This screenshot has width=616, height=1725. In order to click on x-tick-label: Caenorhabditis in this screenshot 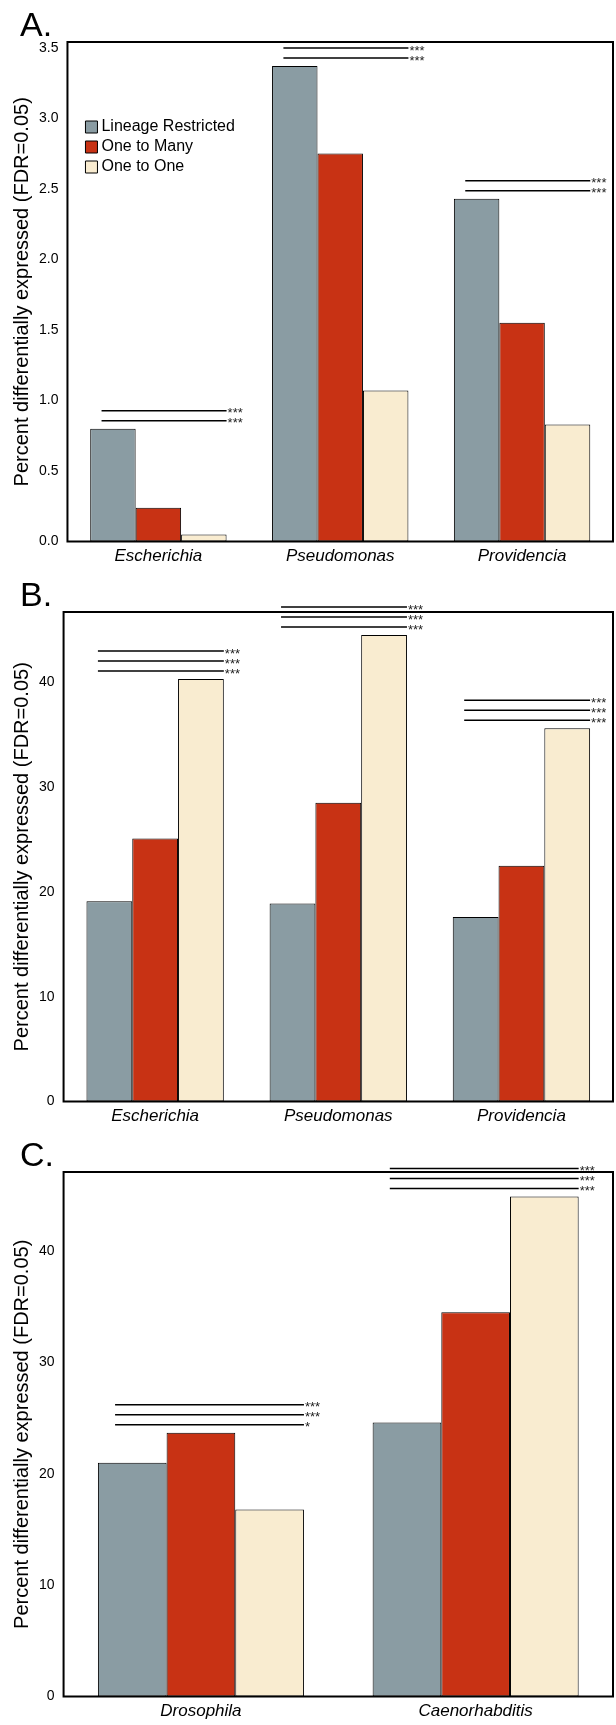, I will do `click(476, 1710)`.